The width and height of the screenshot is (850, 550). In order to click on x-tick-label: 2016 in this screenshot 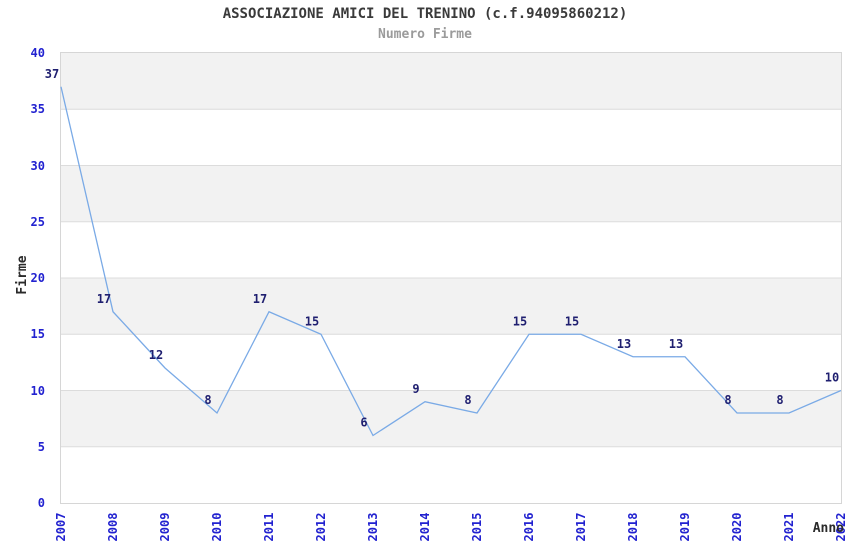, I will do `click(529, 527)`.